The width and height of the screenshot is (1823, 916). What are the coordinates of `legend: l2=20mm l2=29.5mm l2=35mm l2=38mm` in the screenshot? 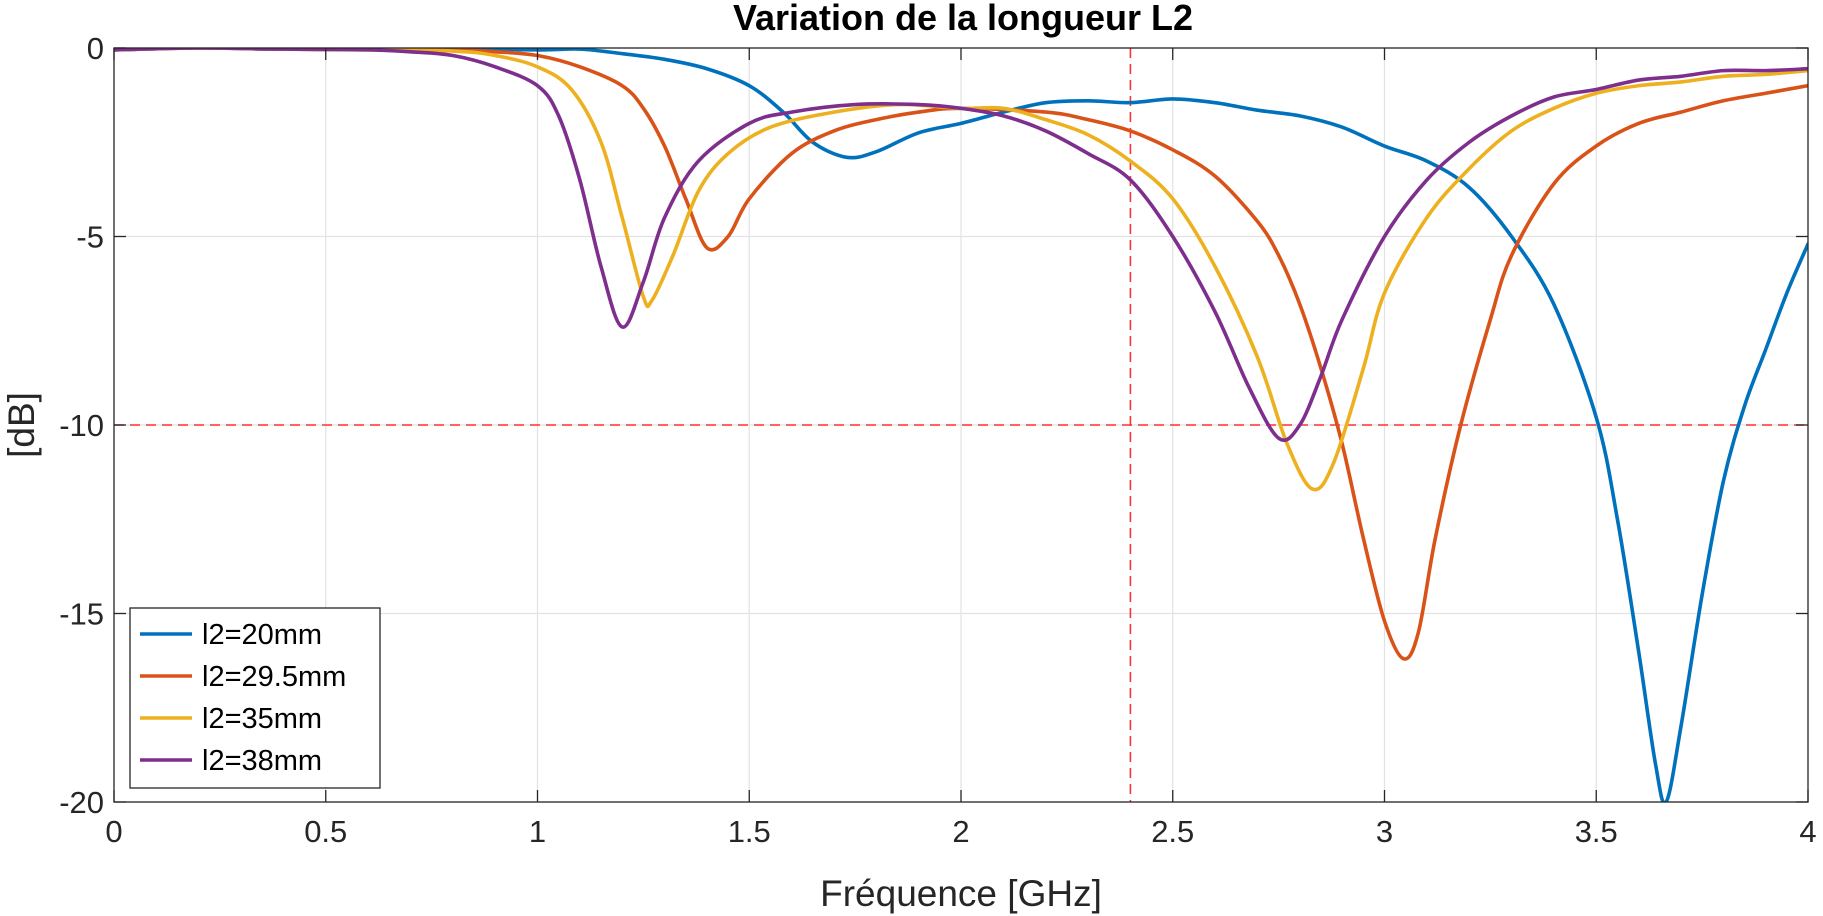 It's located at (255, 698).